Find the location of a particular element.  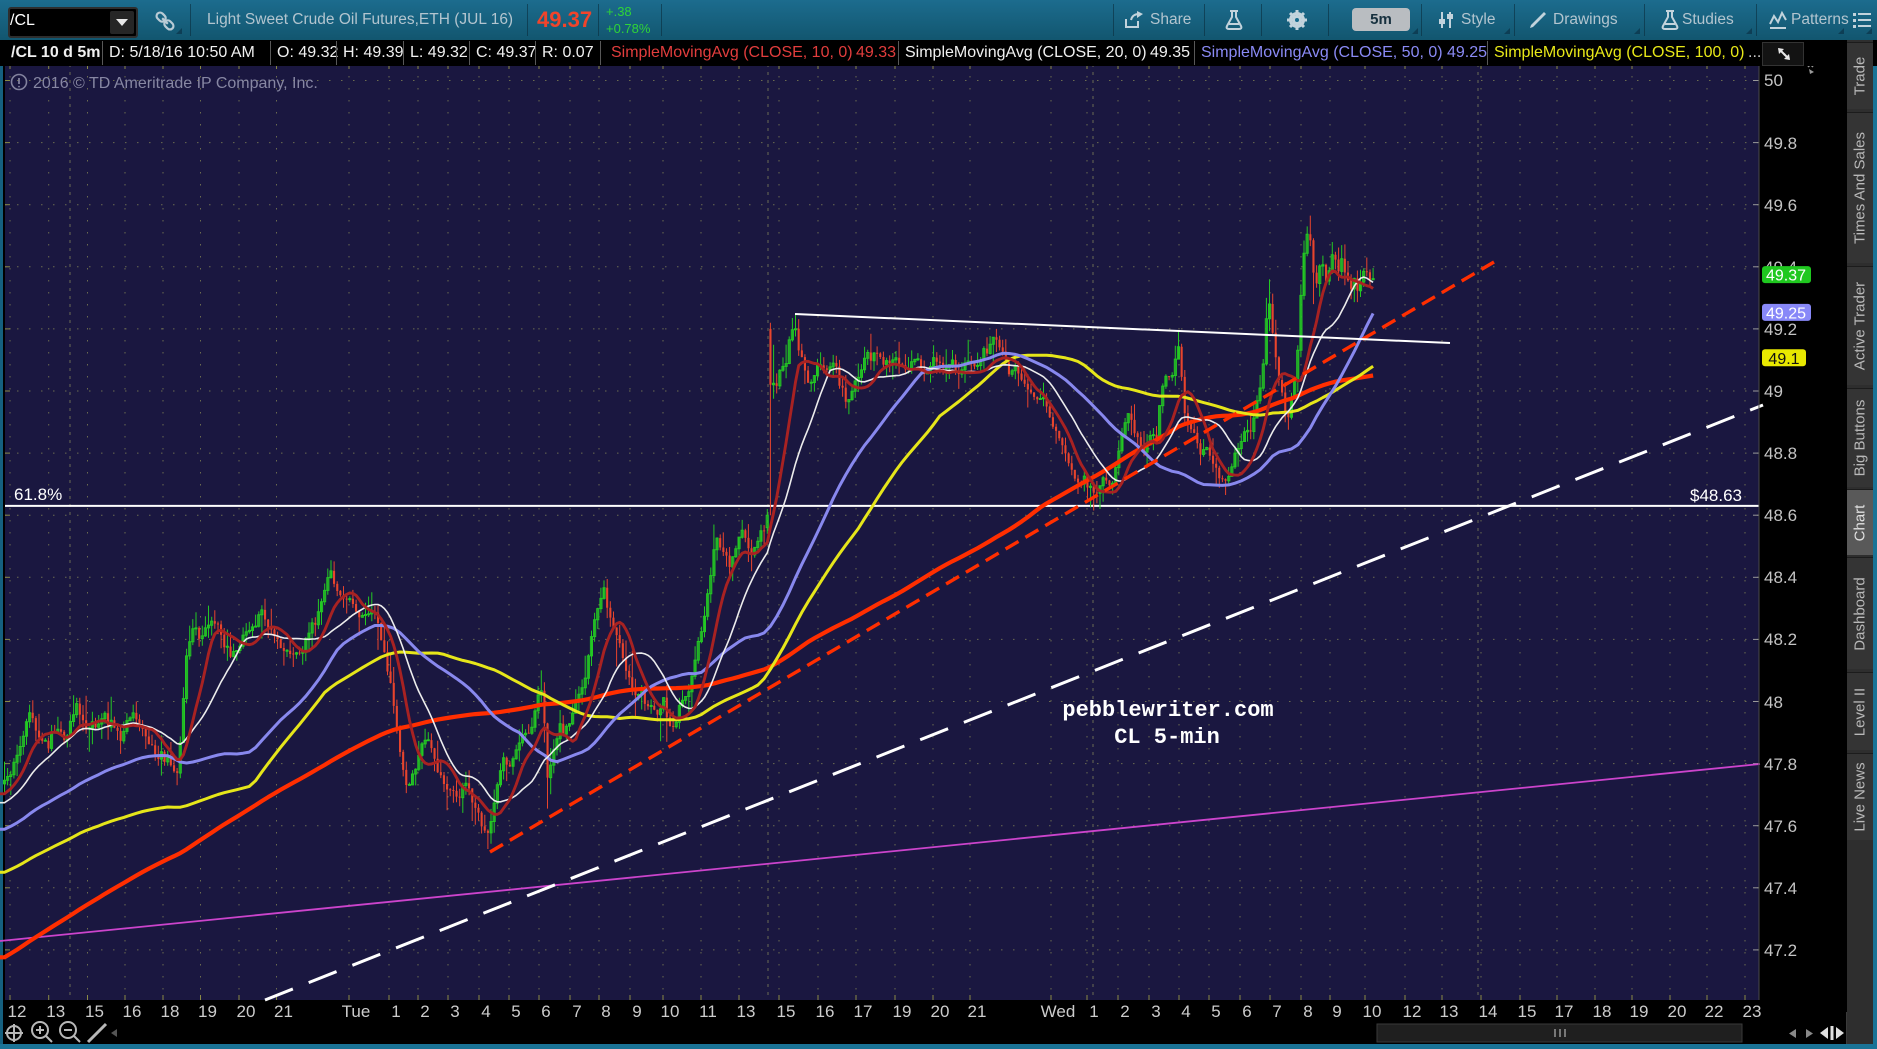

svg-text: 49.1 is located at coordinates (1783, 359).